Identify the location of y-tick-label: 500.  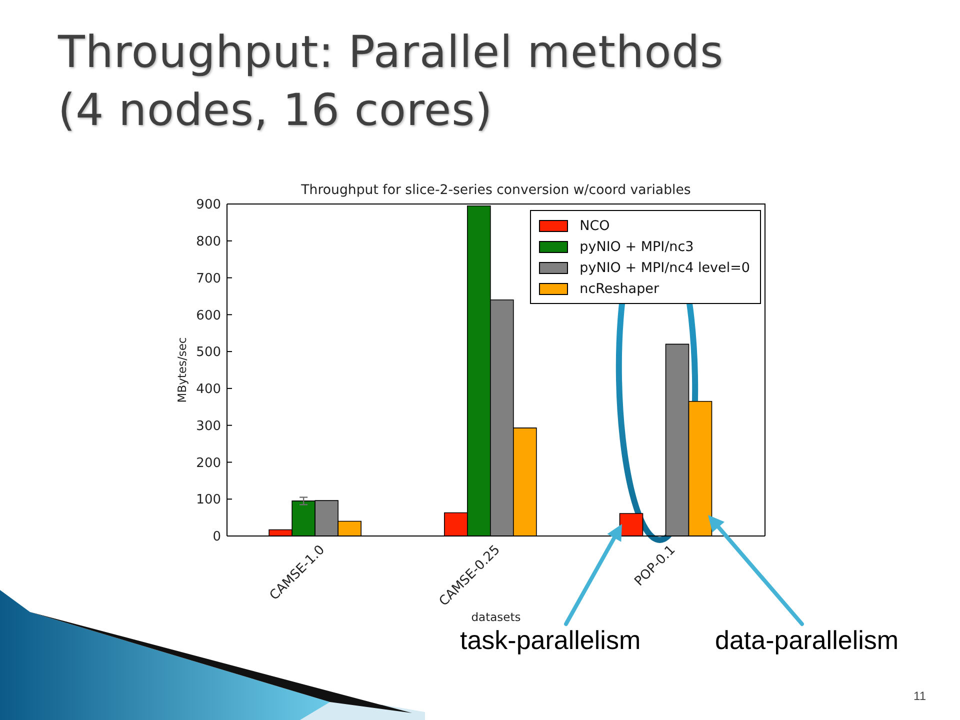
(208, 352).